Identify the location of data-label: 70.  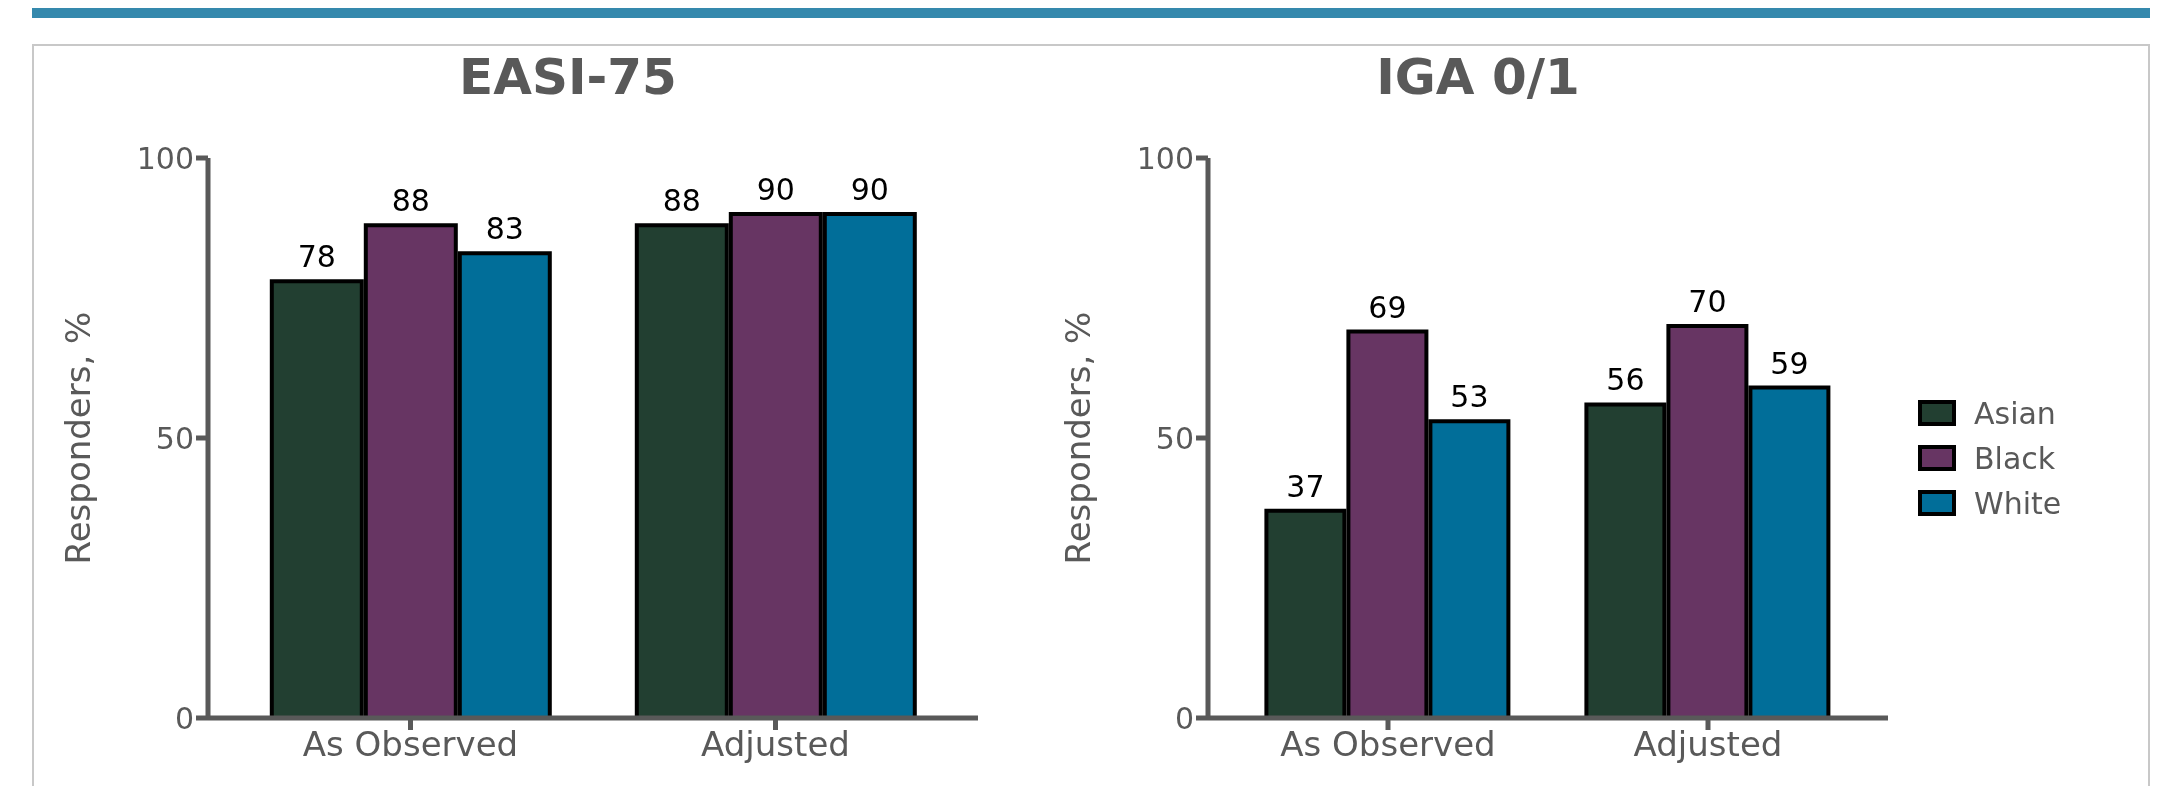
(1707, 301).